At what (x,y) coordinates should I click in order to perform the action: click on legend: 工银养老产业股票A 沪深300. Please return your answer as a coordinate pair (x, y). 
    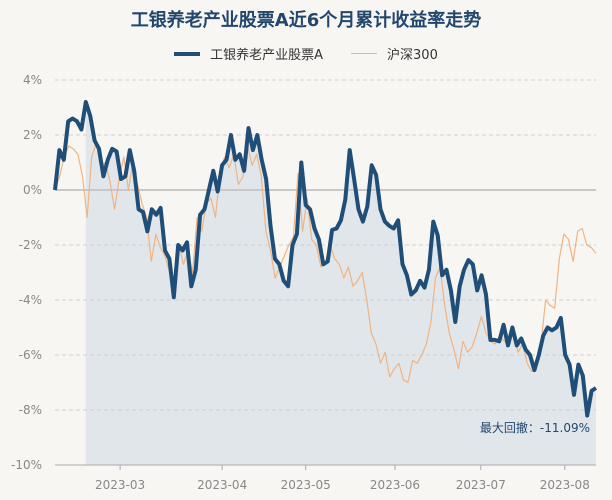
    Looking at the image, I should click on (306, 53).